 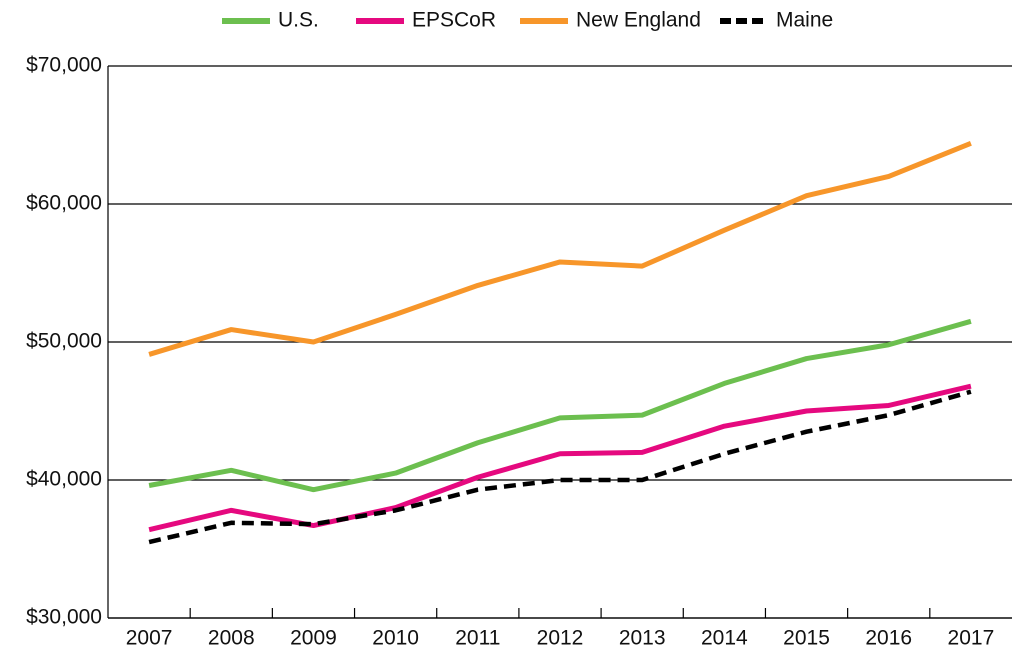 What do you see at coordinates (560, 638) in the screenshot?
I see `x-tick-label: 2012` at bounding box center [560, 638].